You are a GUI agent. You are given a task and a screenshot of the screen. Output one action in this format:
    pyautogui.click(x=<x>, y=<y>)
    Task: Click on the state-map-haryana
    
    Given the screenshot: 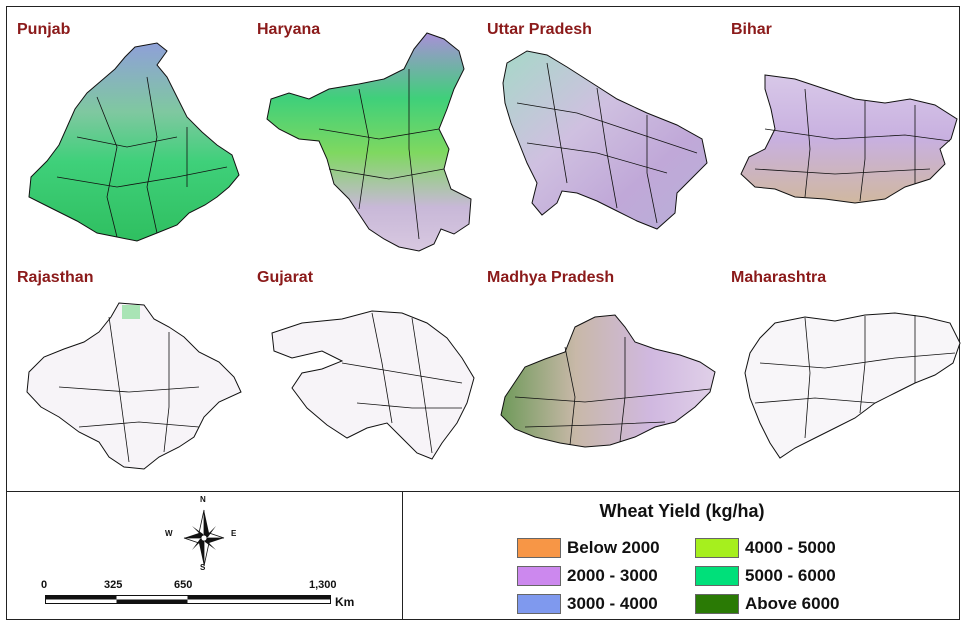 What is the action you would take?
    pyautogui.click(x=369, y=142)
    